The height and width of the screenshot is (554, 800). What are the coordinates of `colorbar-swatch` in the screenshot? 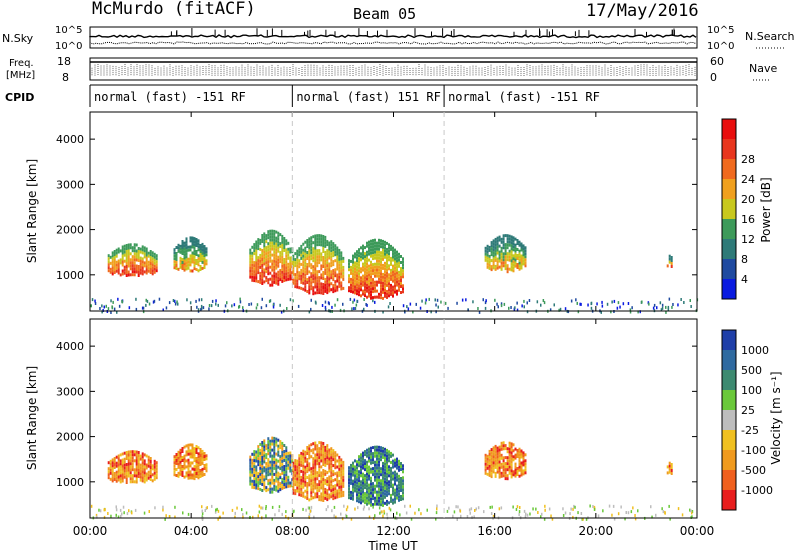 It's located at (729, 360).